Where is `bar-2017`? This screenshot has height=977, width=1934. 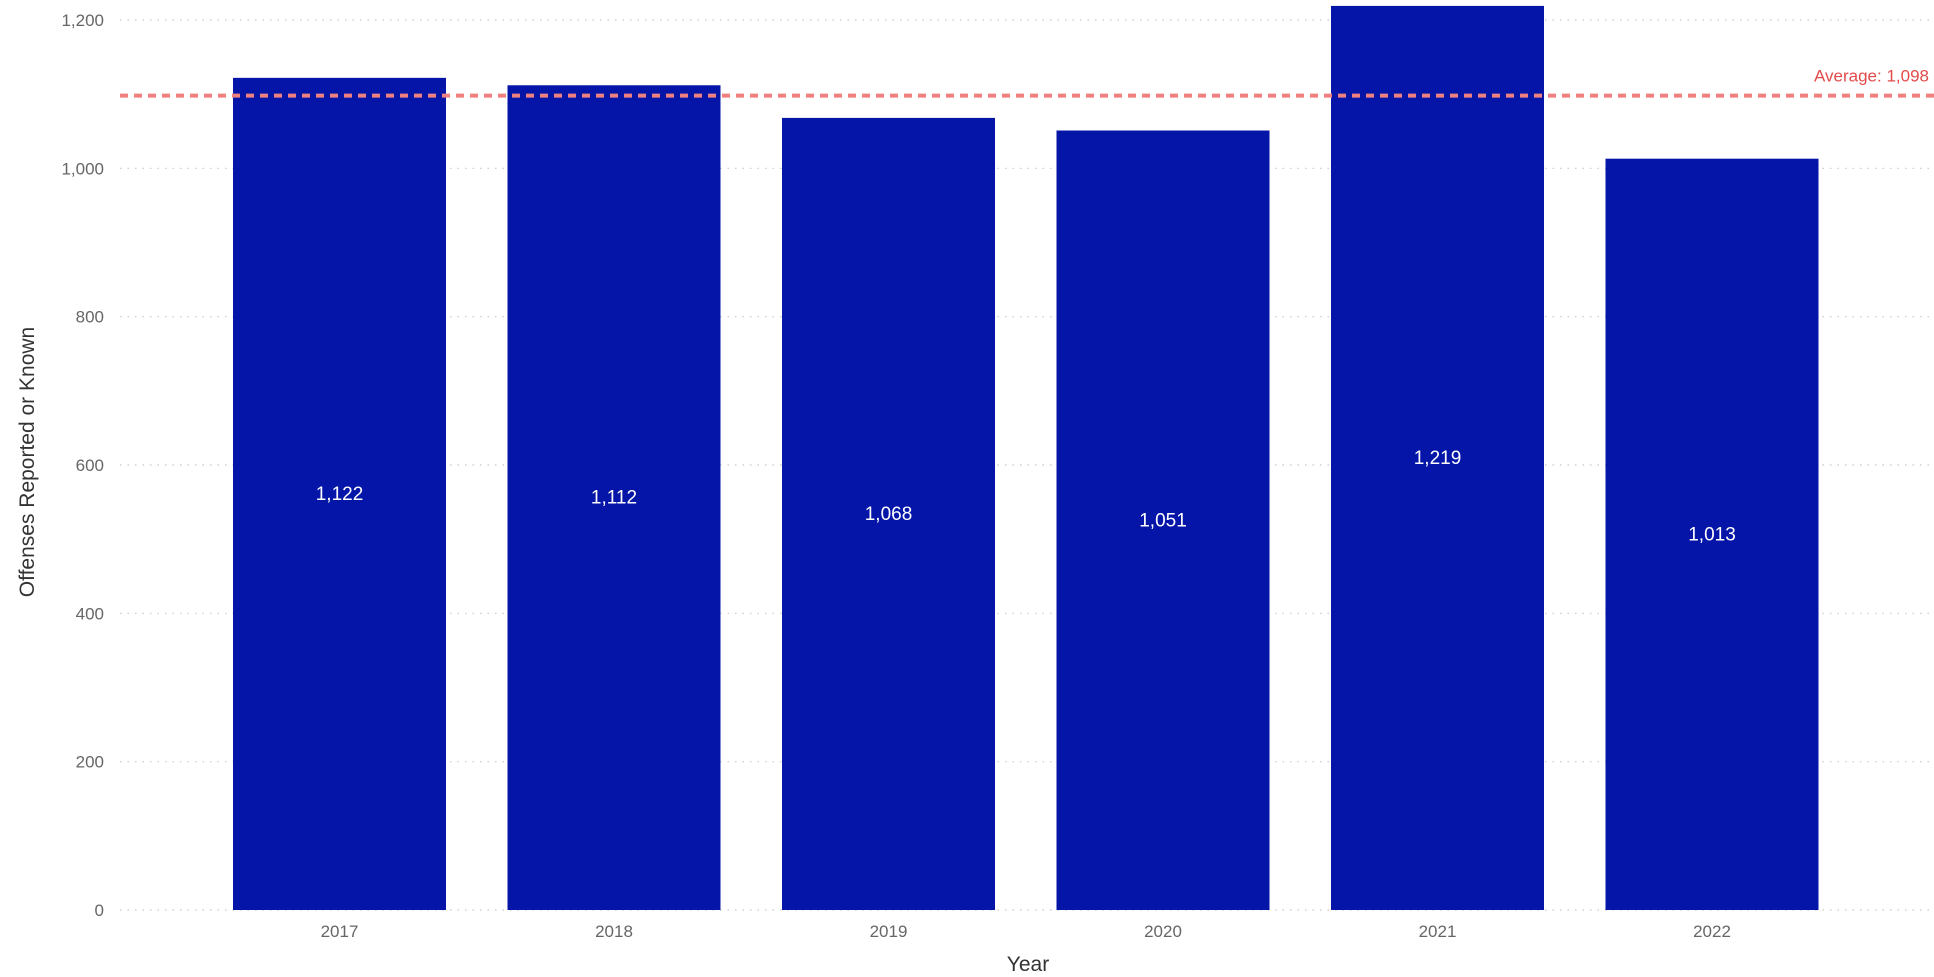 bar-2017 is located at coordinates (339, 494).